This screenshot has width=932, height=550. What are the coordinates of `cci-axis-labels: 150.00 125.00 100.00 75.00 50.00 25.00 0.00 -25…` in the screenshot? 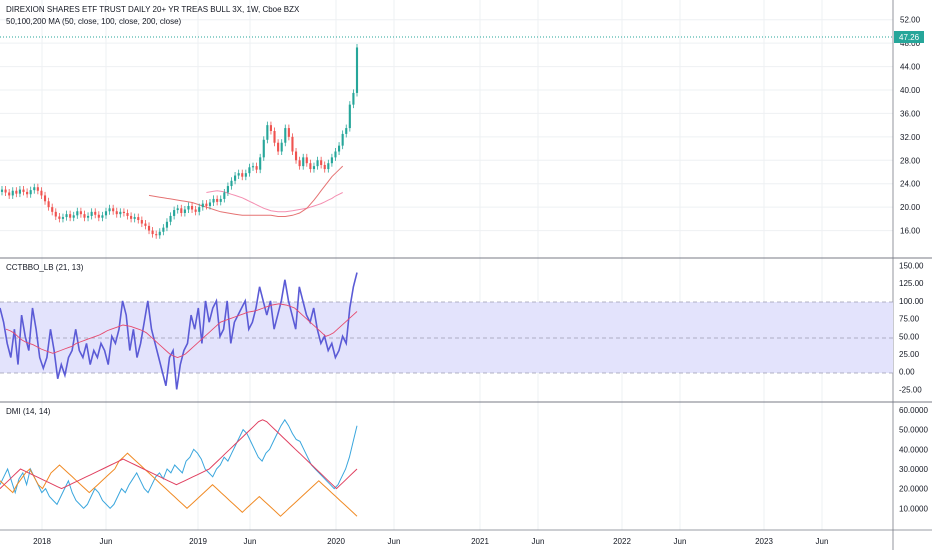 It's located at (911, 328).